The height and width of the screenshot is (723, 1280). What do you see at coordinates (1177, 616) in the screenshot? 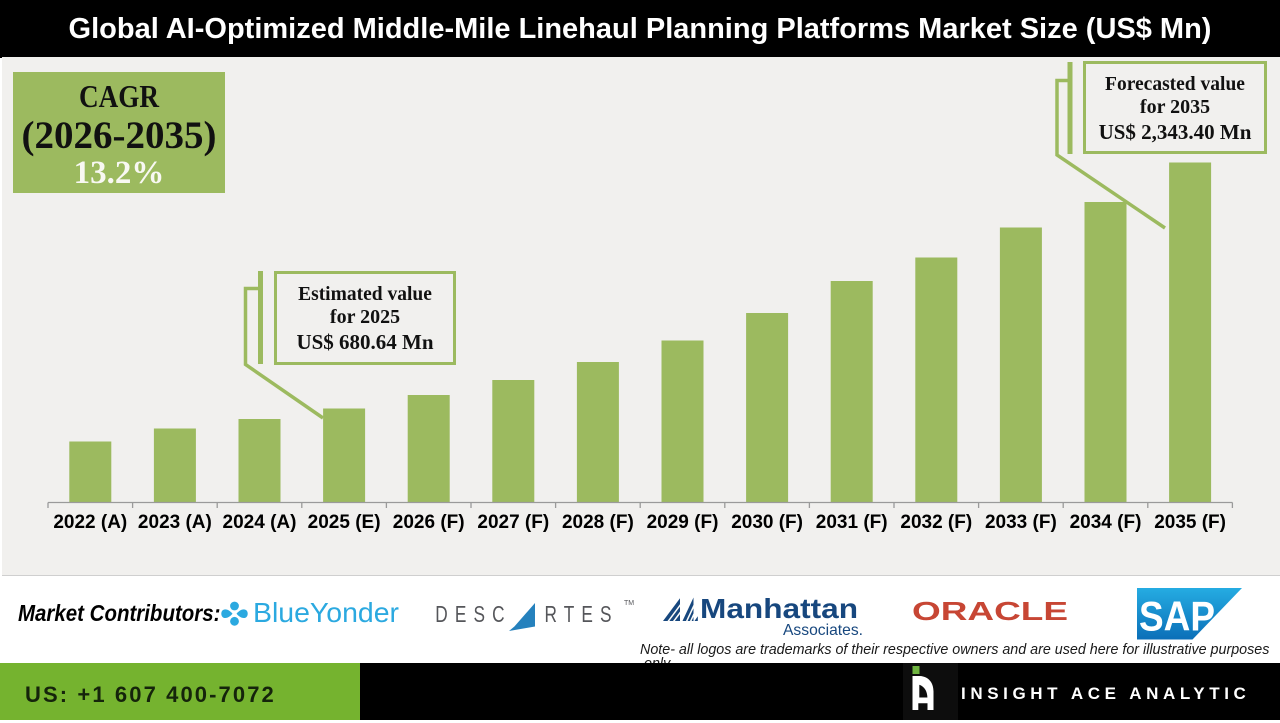
I see `svg-text: SAP` at bounding box center [1177, 616].